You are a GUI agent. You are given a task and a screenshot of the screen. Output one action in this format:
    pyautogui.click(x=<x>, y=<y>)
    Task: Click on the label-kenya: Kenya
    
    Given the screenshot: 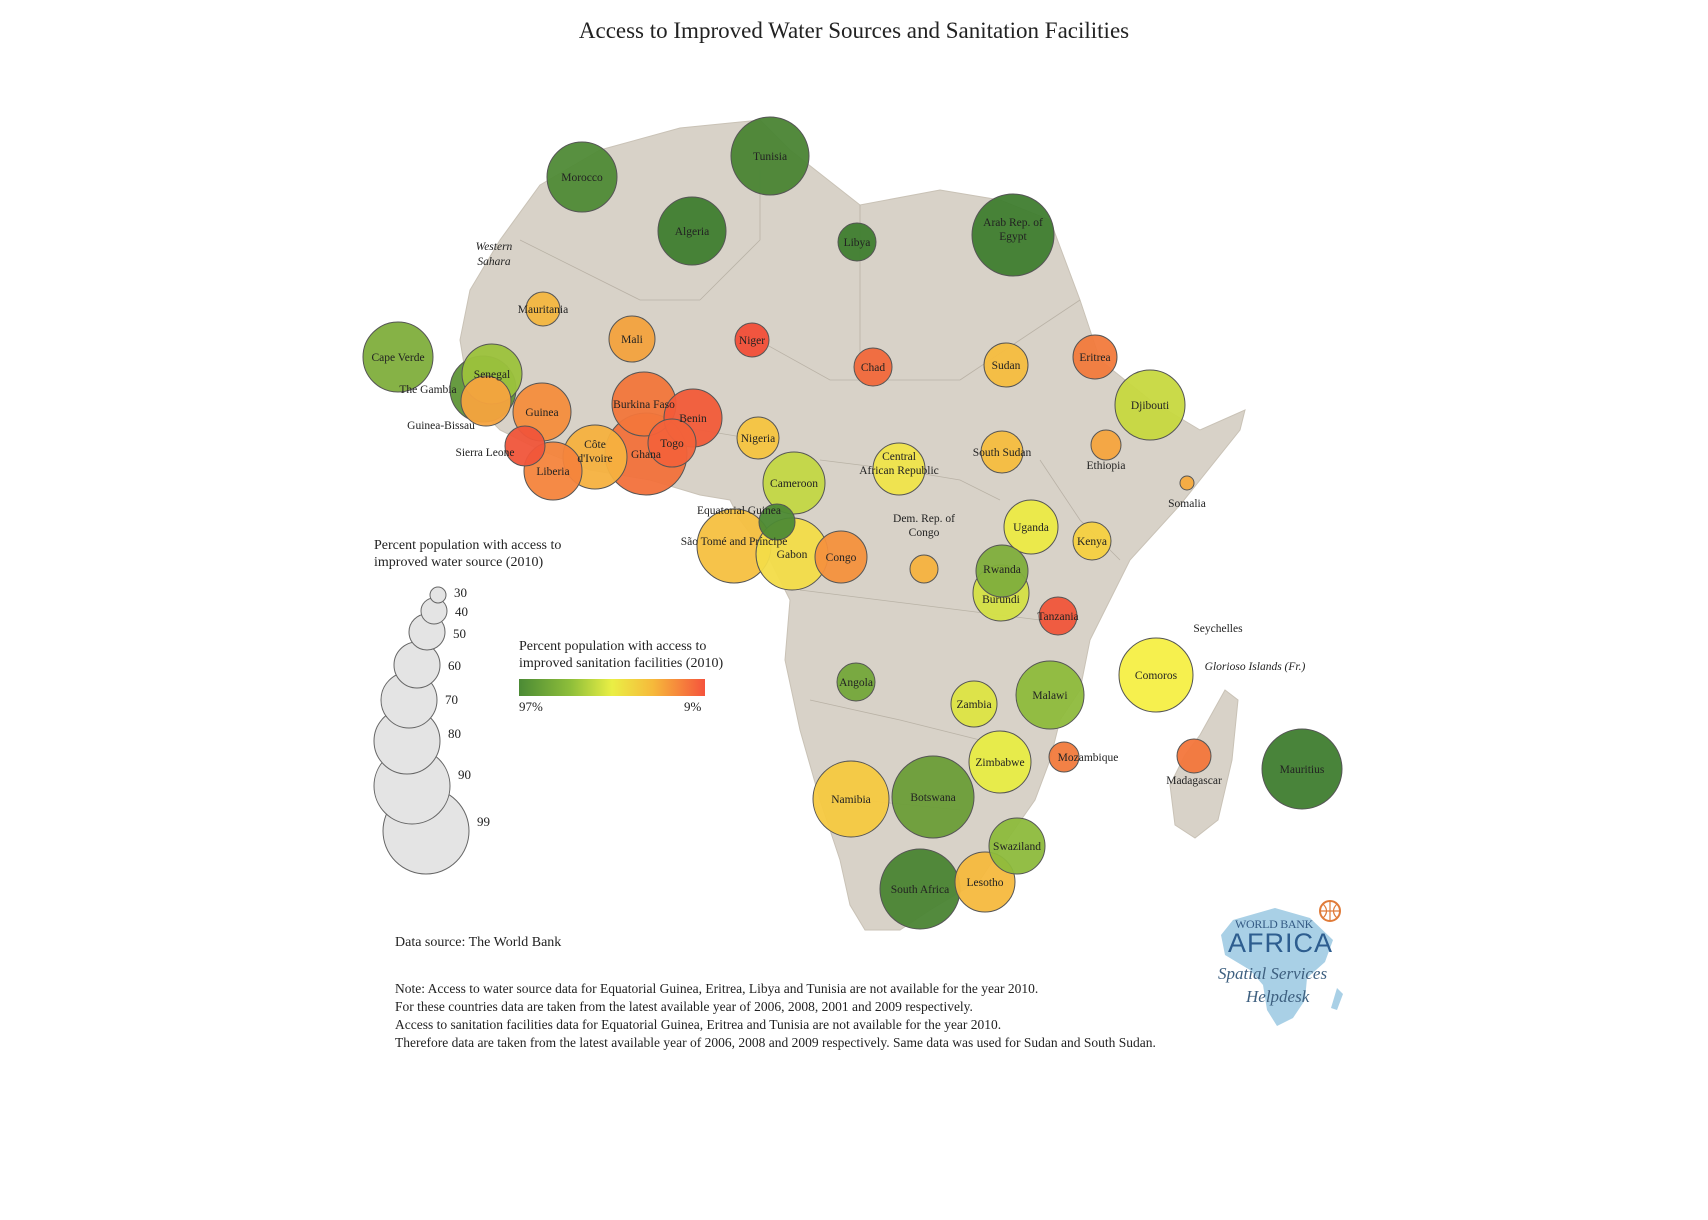 What is the action you would take?
    pyautogui.click(x=1092, y=542)
    